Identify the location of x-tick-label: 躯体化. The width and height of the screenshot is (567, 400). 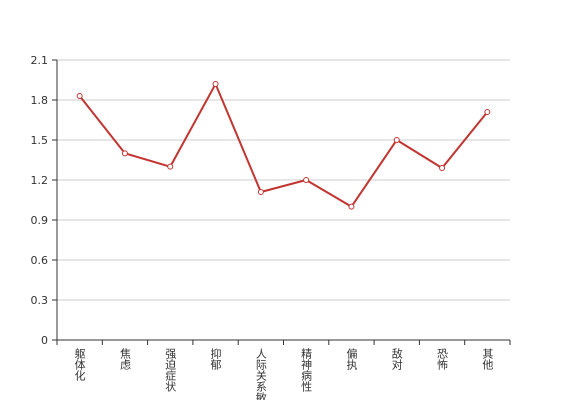
(79, 365).